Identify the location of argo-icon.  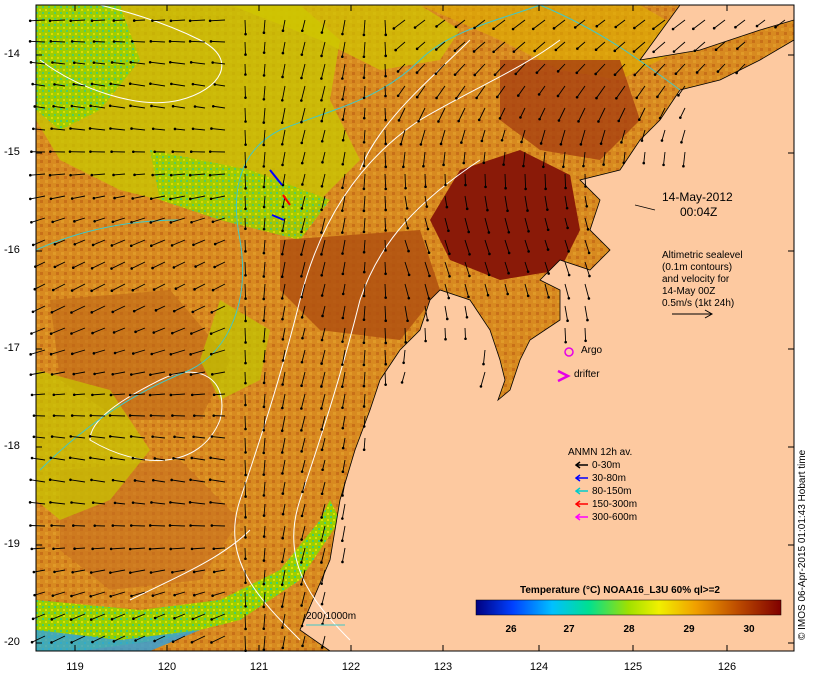
(569, 352).